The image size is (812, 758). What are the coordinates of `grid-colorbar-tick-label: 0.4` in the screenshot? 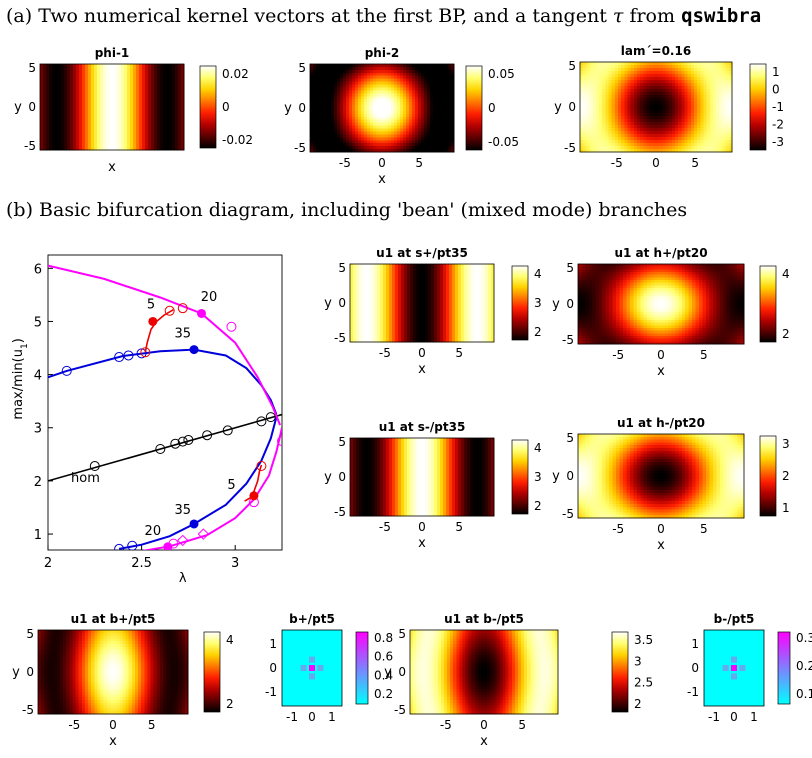 It's located at (383, 675).